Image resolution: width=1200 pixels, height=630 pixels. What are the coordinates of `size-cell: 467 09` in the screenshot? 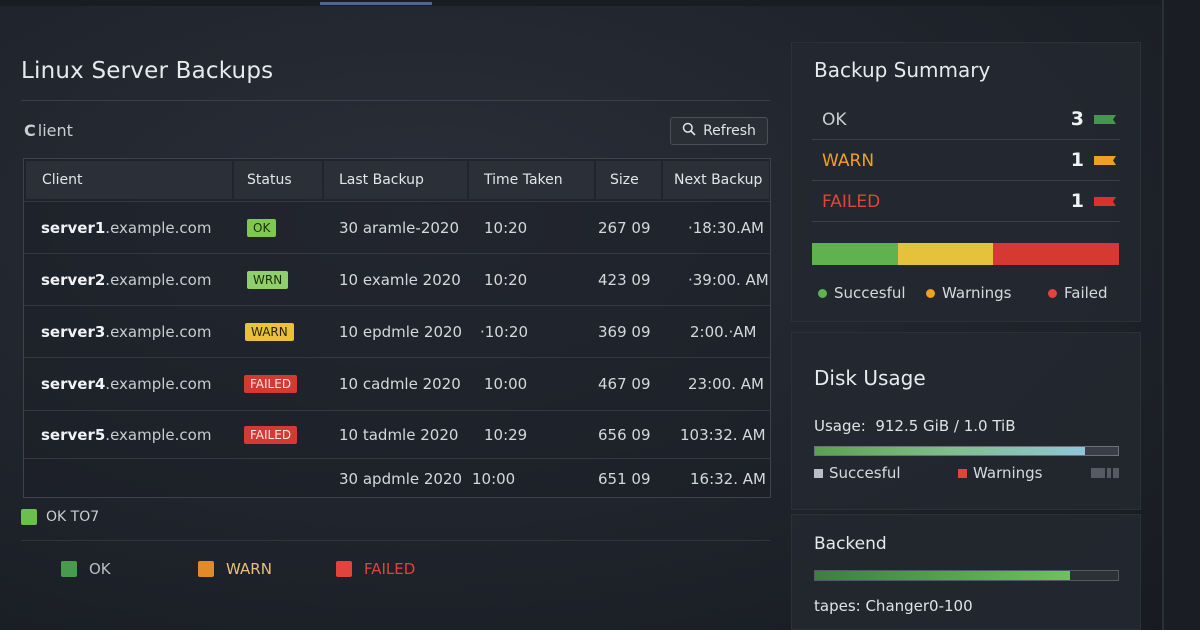 It's located at (624, 384).